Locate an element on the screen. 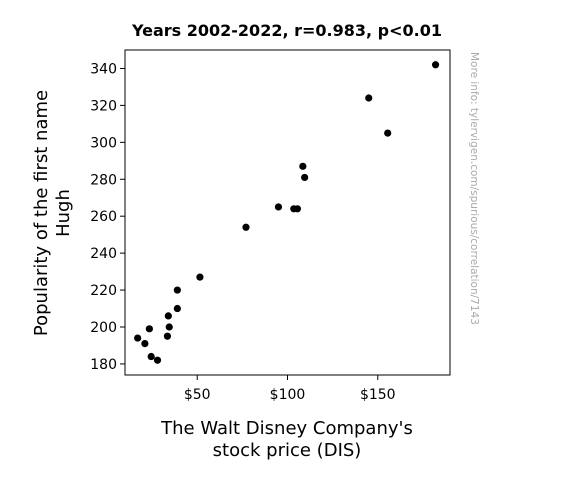 The image size is (575, 500). y-tick-label: 200 is located at coordinates (103, 328).